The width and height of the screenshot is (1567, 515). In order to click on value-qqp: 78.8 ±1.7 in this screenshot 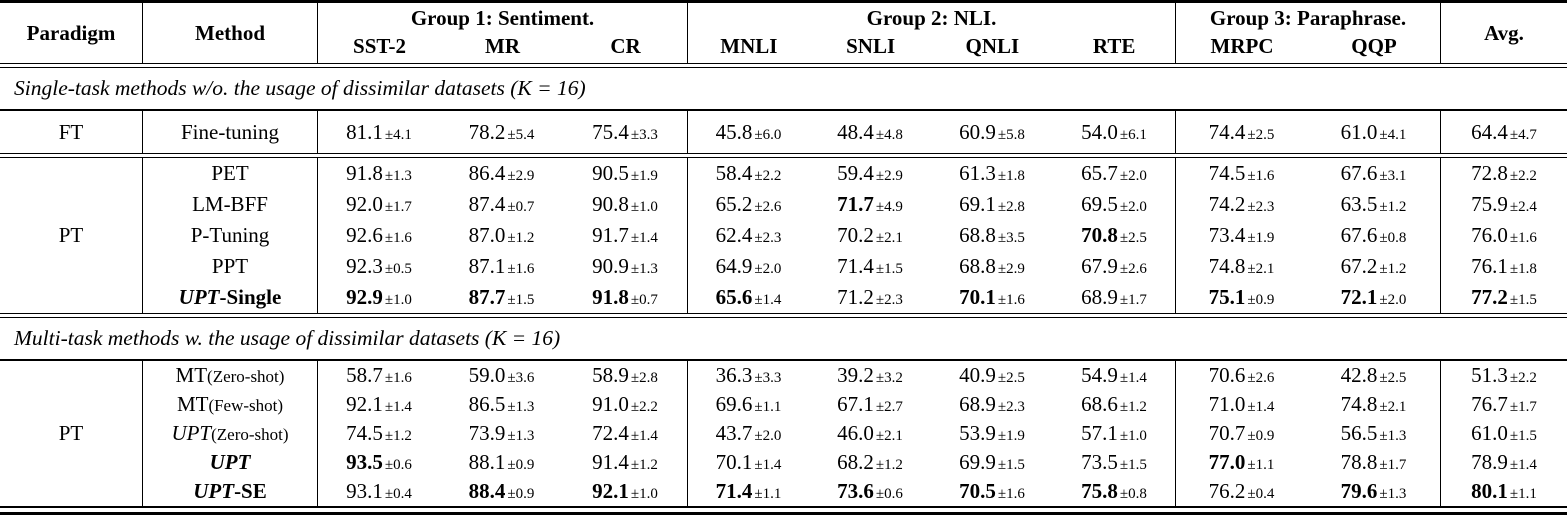, I will do `click(1373, 462)`.